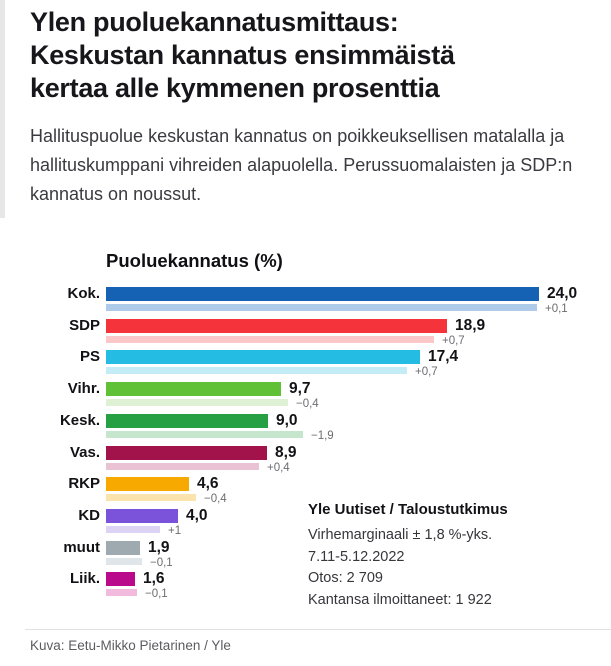 The image size is (611, 666). Describe the element at coordinates (83, 388) in the screenshot. I see `bar-label-vihr: Vihr.` at that location.